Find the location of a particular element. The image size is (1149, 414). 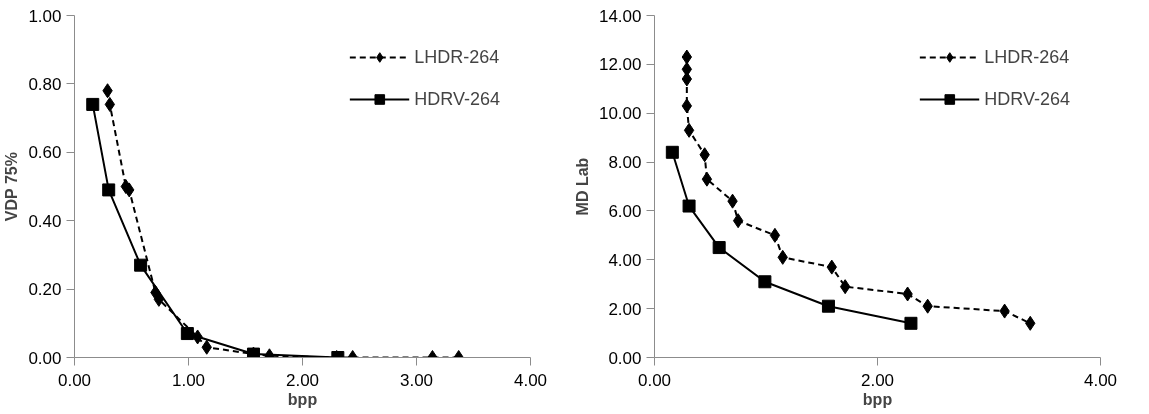

y-axis-title: VDP 75% is located at coordinates (12, 187).